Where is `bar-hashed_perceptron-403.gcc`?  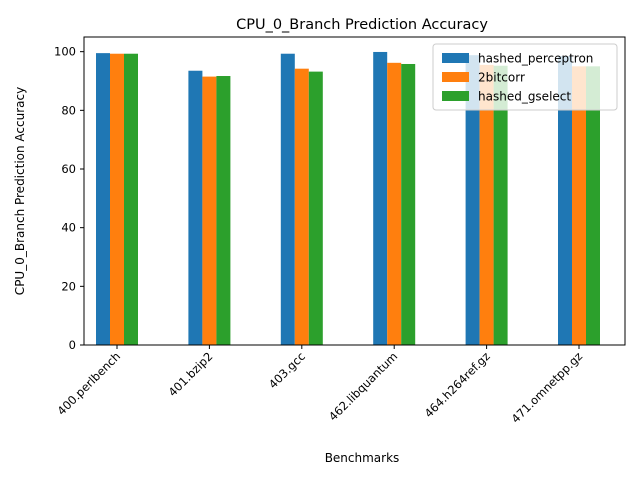
bar-hashed_perceptron-403.gcc is located at coordinates (287, 199).